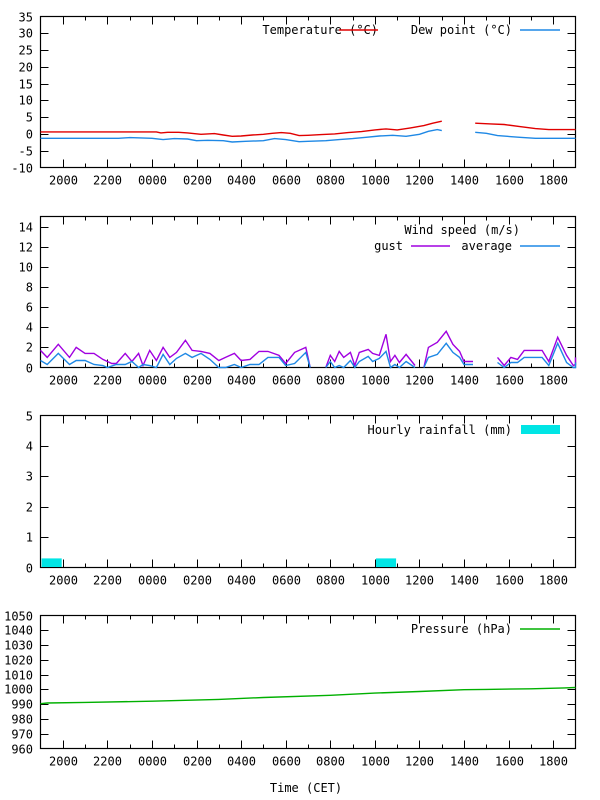 The height and width of the screenshot is (800, 600). Describe the element at coordinates (18, 646) in the screenshot. I see `y-tick-label: 1030` at that location.